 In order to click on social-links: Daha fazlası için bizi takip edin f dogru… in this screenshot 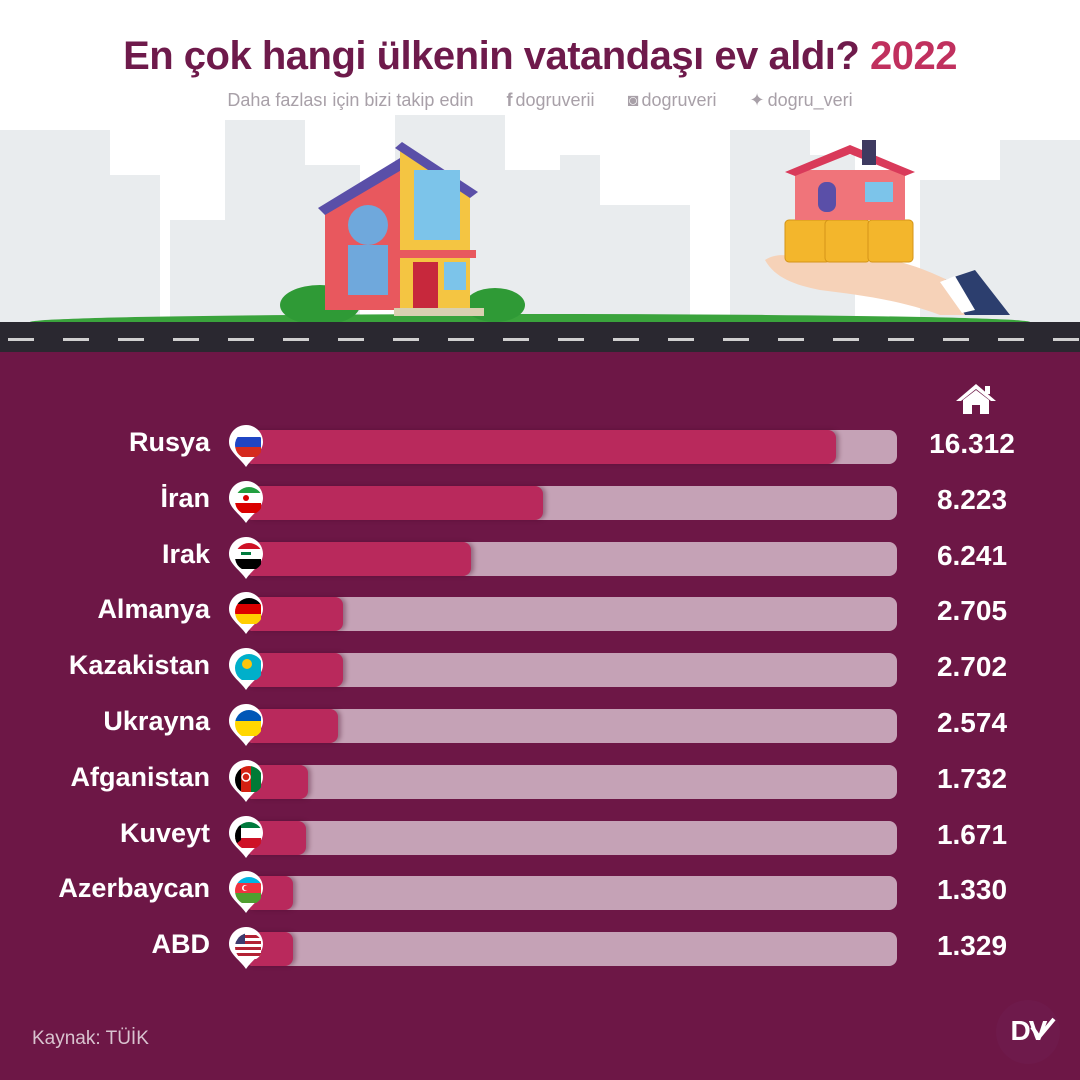, I will do `click(540, 100)`.